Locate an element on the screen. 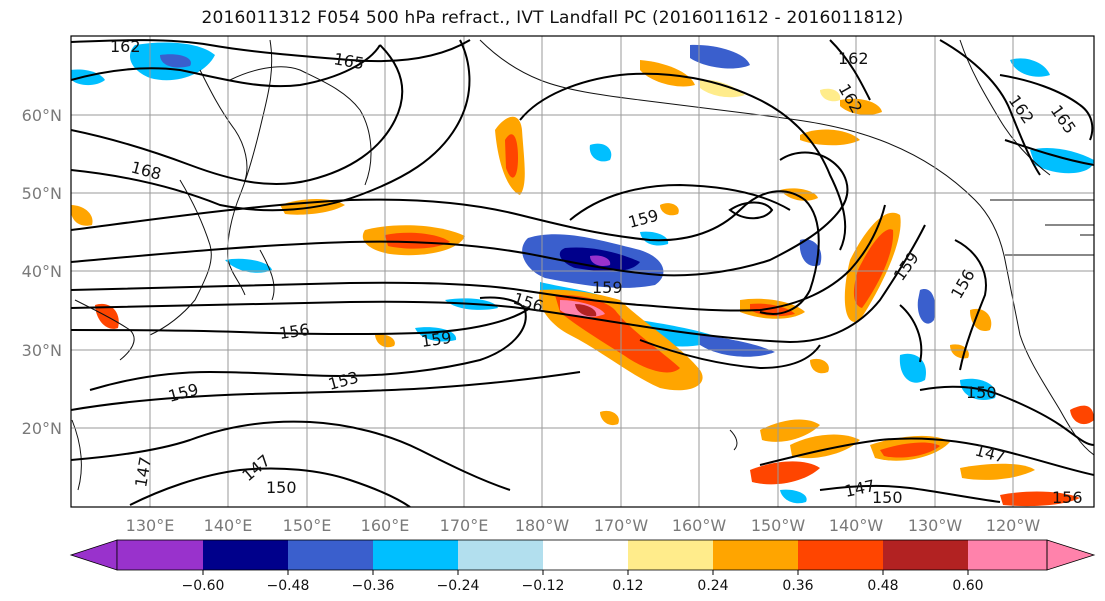  lat-label: 60°N is located at coordinates (42, 115).